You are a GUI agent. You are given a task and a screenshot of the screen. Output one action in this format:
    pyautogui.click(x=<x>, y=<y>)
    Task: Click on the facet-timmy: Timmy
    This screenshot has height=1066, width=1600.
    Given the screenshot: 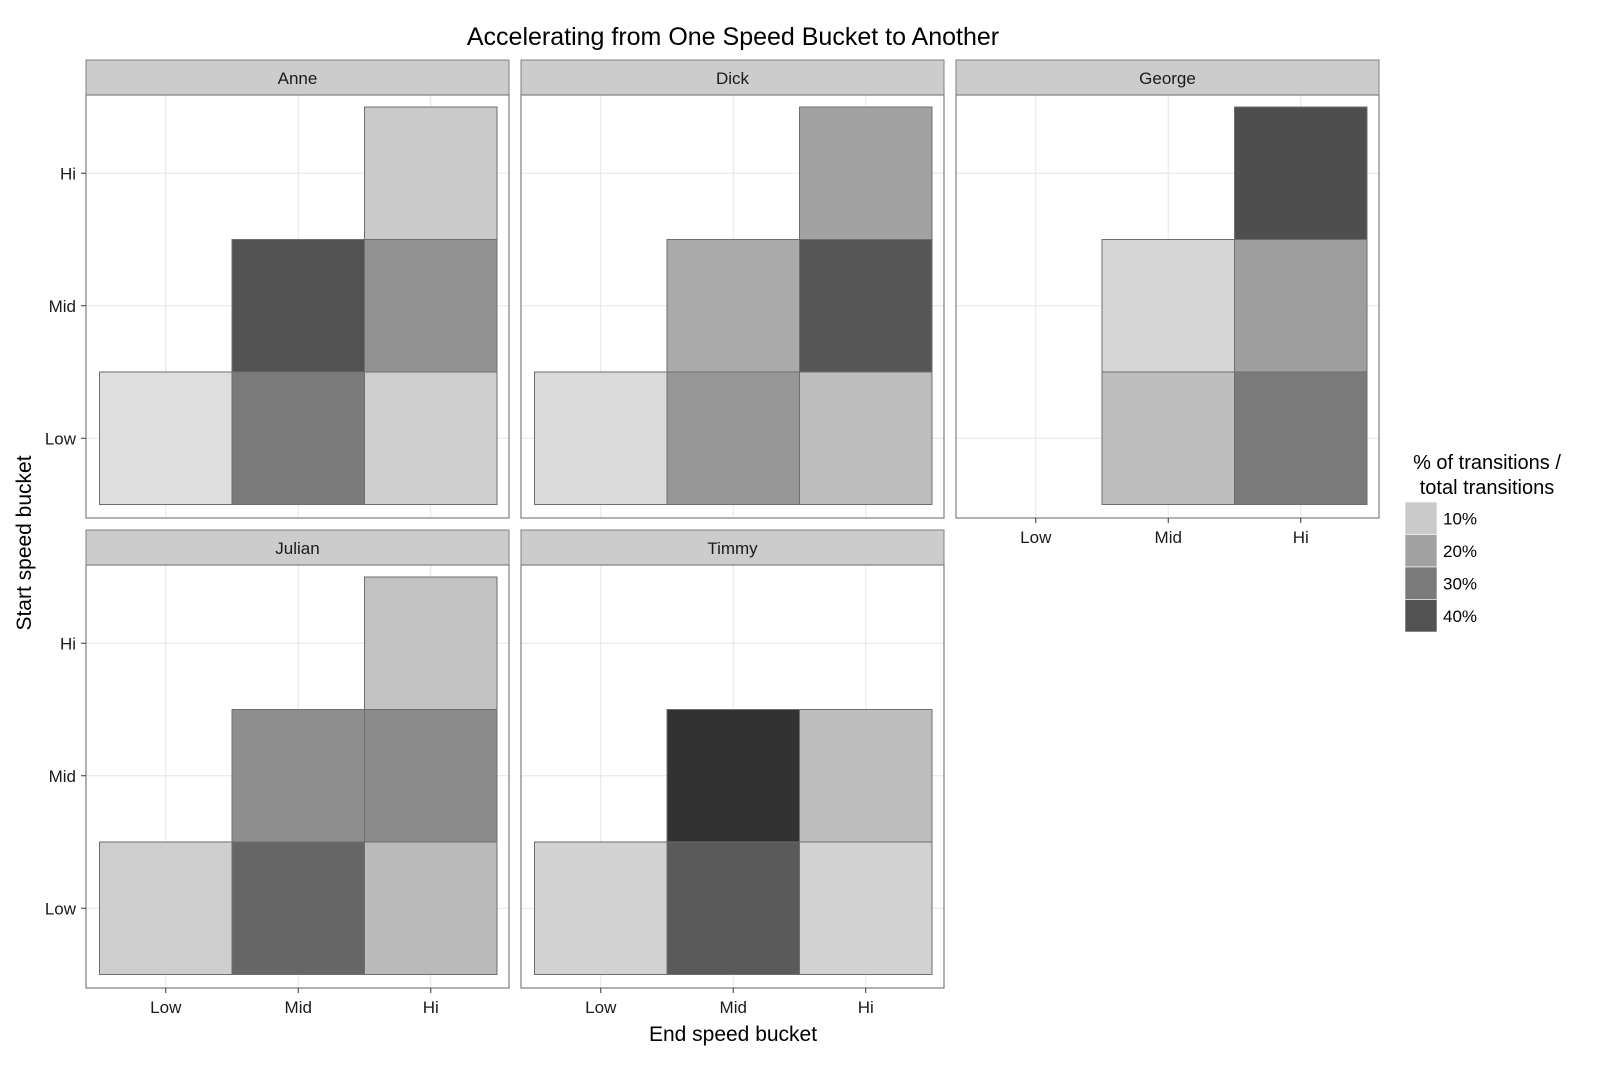 What is the action you would take?
    pyautogui.click(x=732, y=759)
    